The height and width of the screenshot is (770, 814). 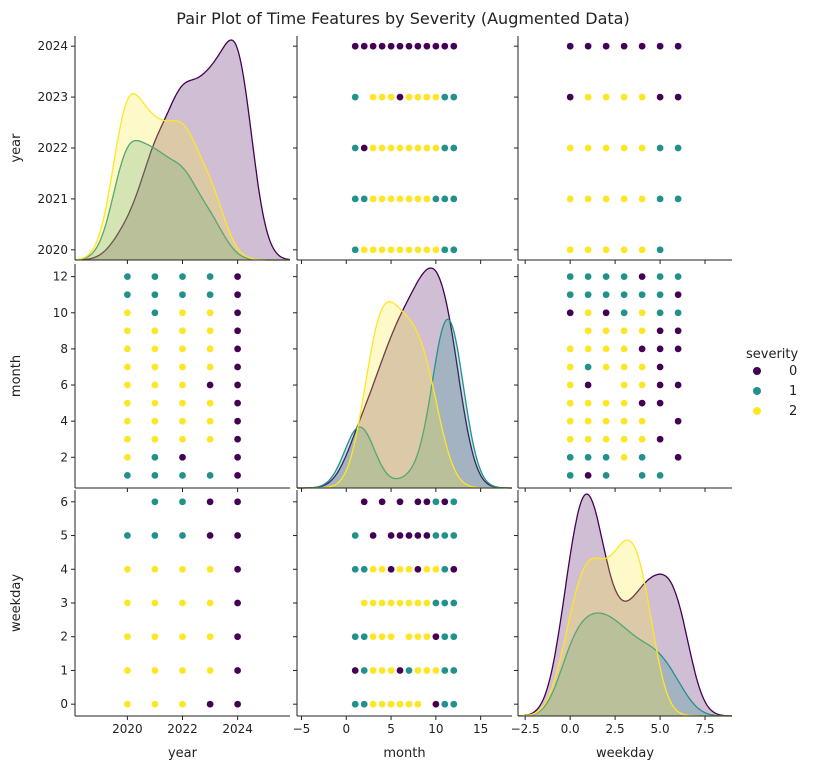 I want to click on x-tick-label: −2.5, so click(x=525, y=729).